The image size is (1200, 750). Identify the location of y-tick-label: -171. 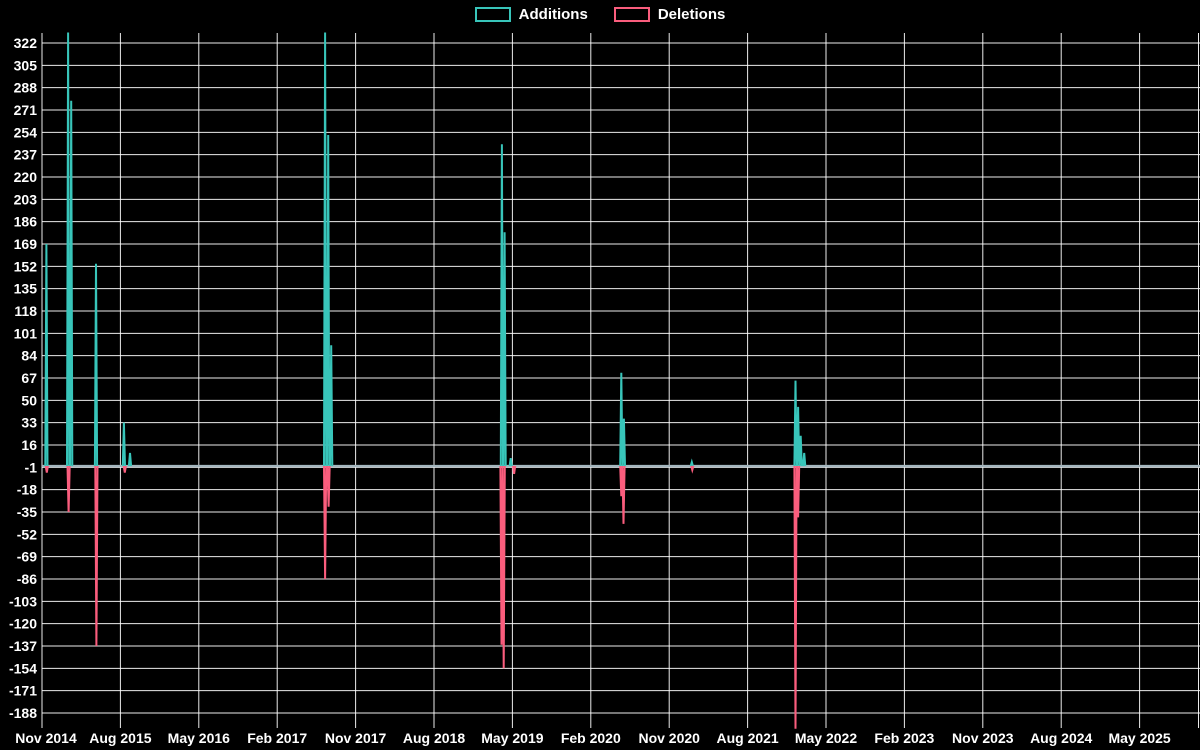
(23, 691).